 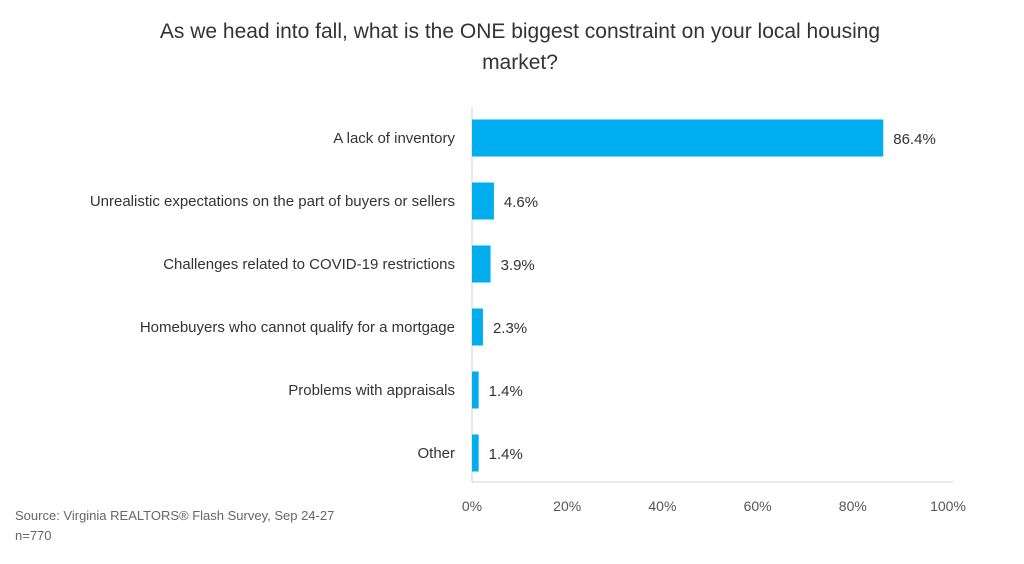 What do you see at coordinates (567, 506) in the screenshot?
I see `x-tick-label: 20%` at bounding box center [567, 506].